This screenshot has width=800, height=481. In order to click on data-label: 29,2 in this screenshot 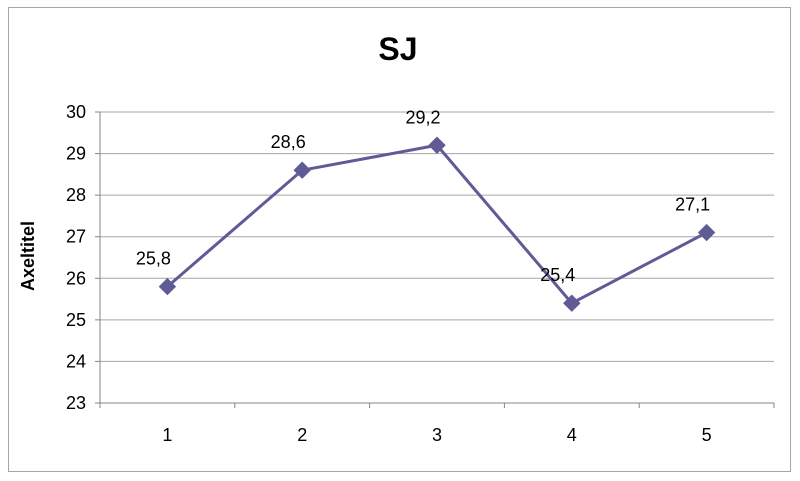, I will do `click(422, 117)`.